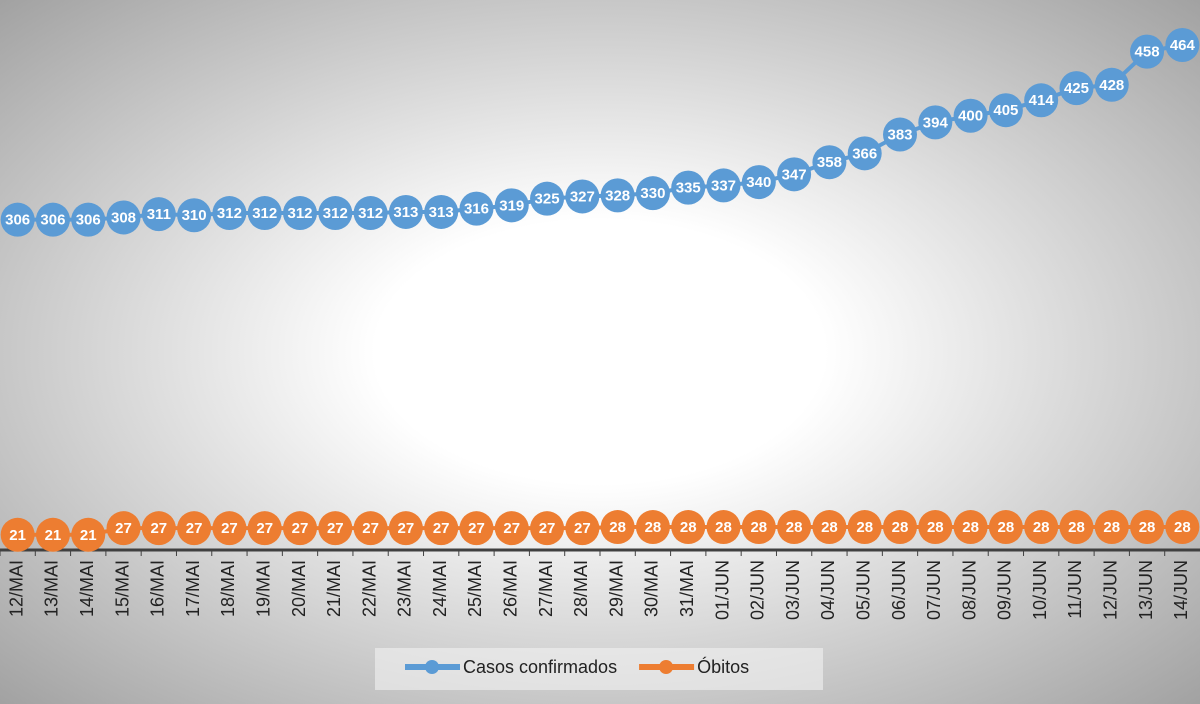 This screenshot has height=704, width=1200. Describe the element at coordinates (511, 588) in the screenshot. I see `x-tick-label: 26/MAI` at that location.